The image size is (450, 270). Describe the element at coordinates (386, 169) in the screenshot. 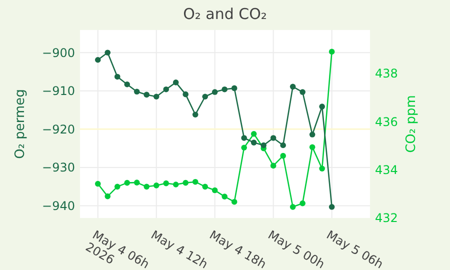

I see `y2-tick-label: 434` at that location.